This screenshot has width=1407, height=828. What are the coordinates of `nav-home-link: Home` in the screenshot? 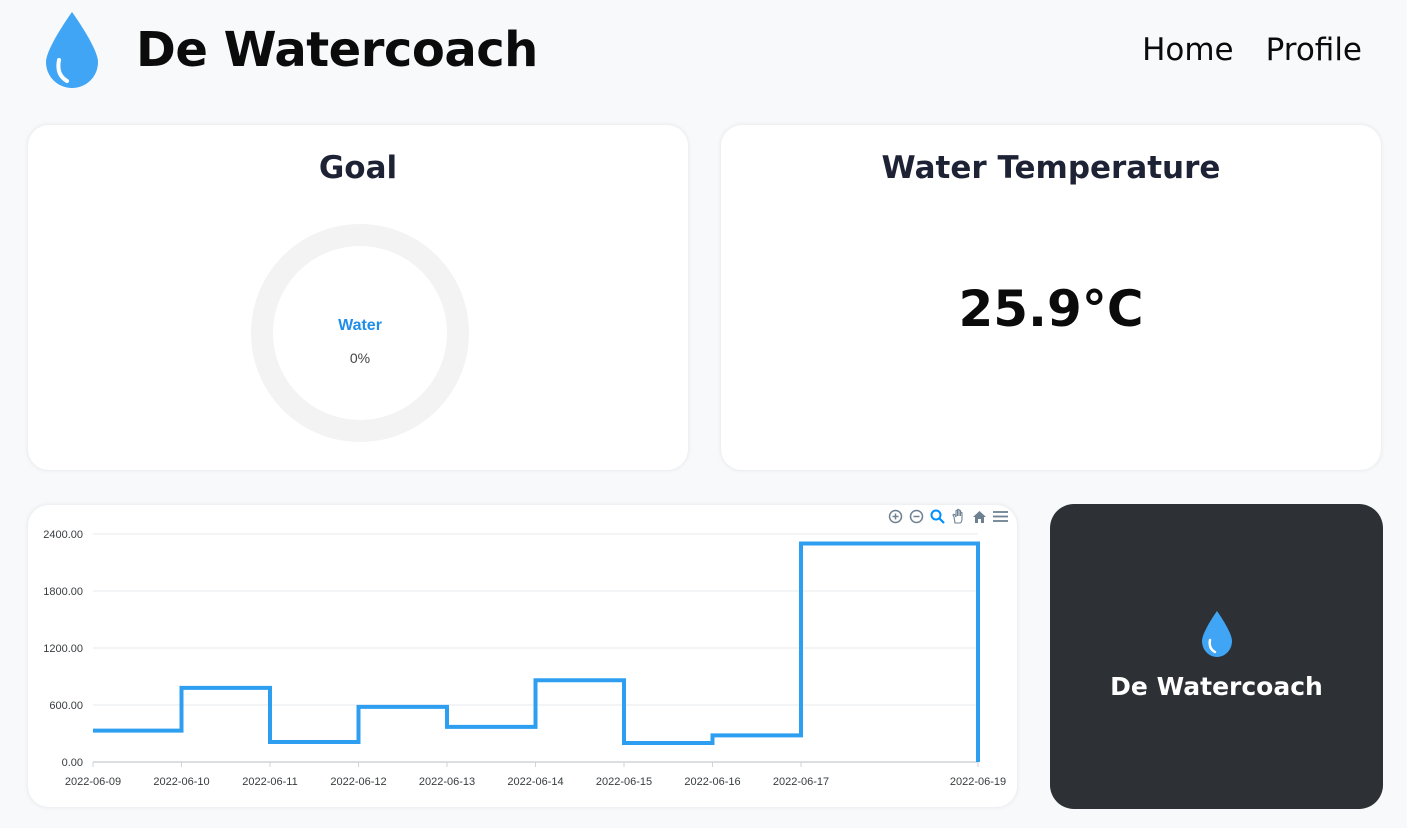 It's located at (1188, 50).